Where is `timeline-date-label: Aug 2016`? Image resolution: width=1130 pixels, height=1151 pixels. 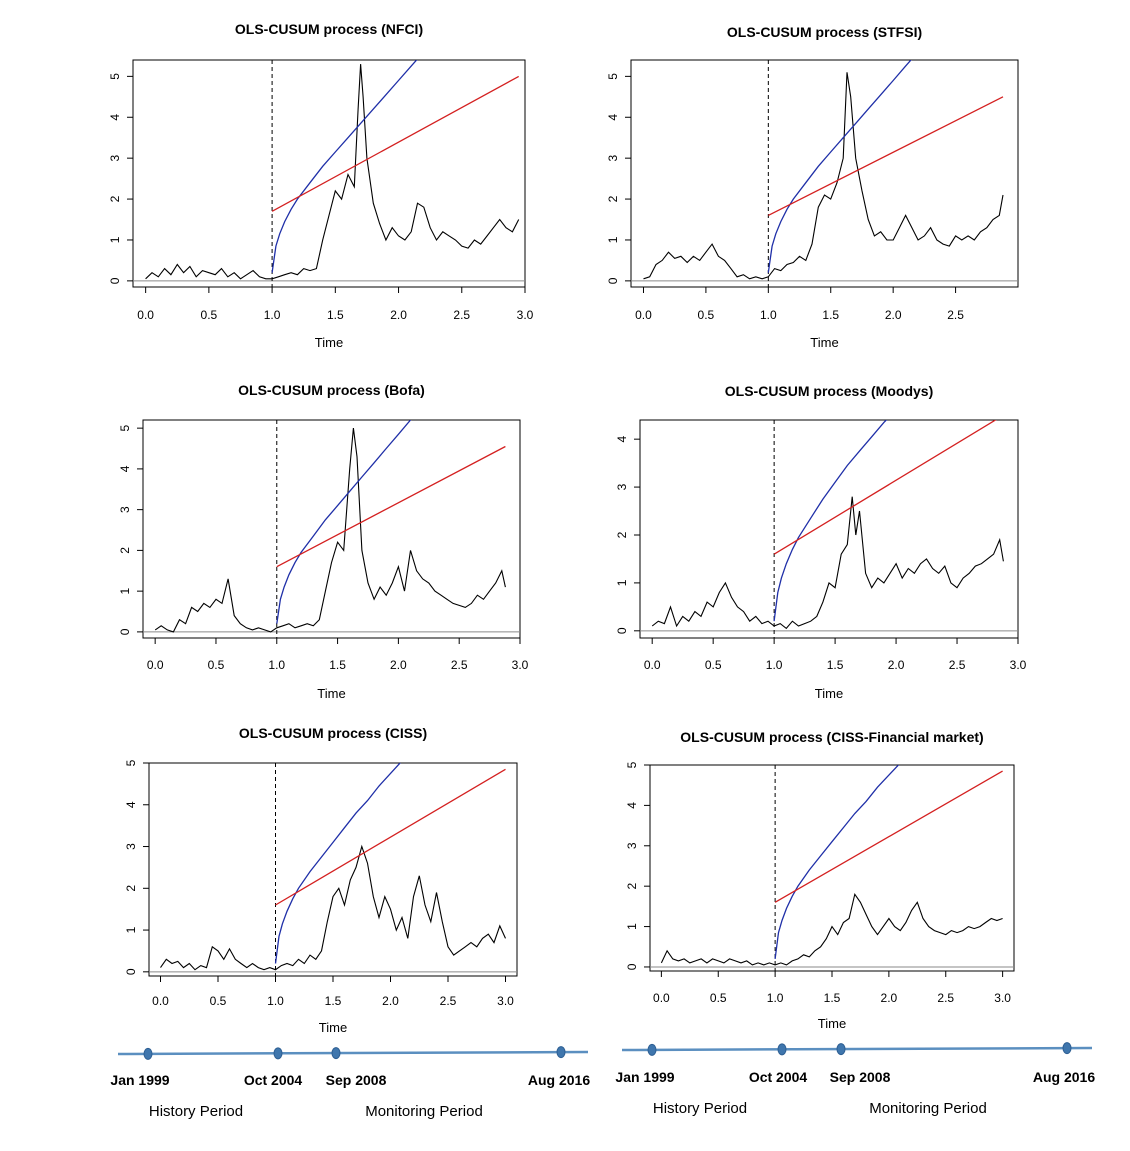 timeline-date-label: Aug 2016 is located at coordinates (559, 1080).